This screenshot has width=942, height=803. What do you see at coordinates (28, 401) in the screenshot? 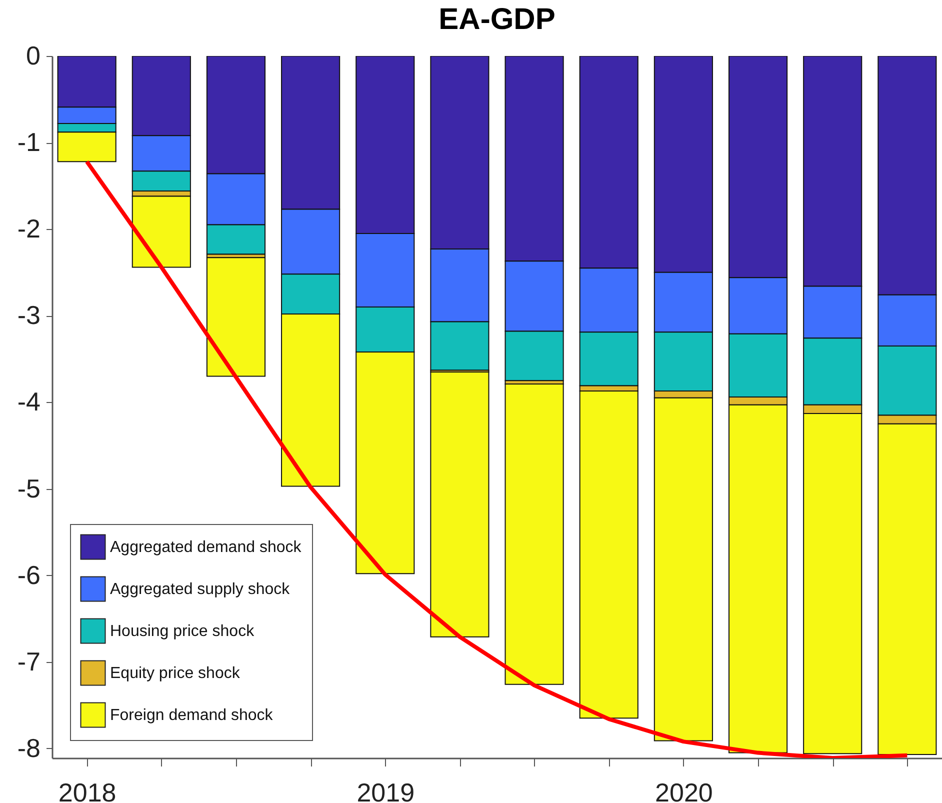
I see `y-tick-label: -4` at bounding box center [28, 401].